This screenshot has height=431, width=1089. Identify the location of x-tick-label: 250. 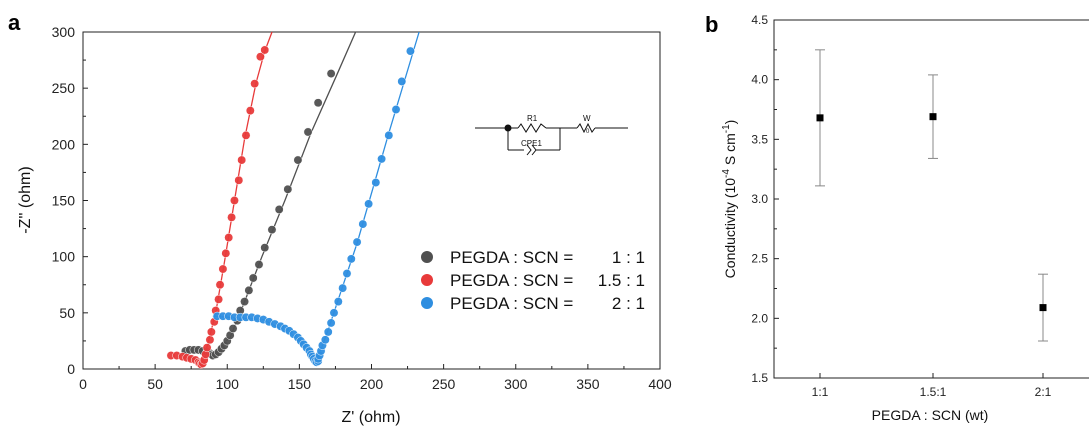
(444, 384).